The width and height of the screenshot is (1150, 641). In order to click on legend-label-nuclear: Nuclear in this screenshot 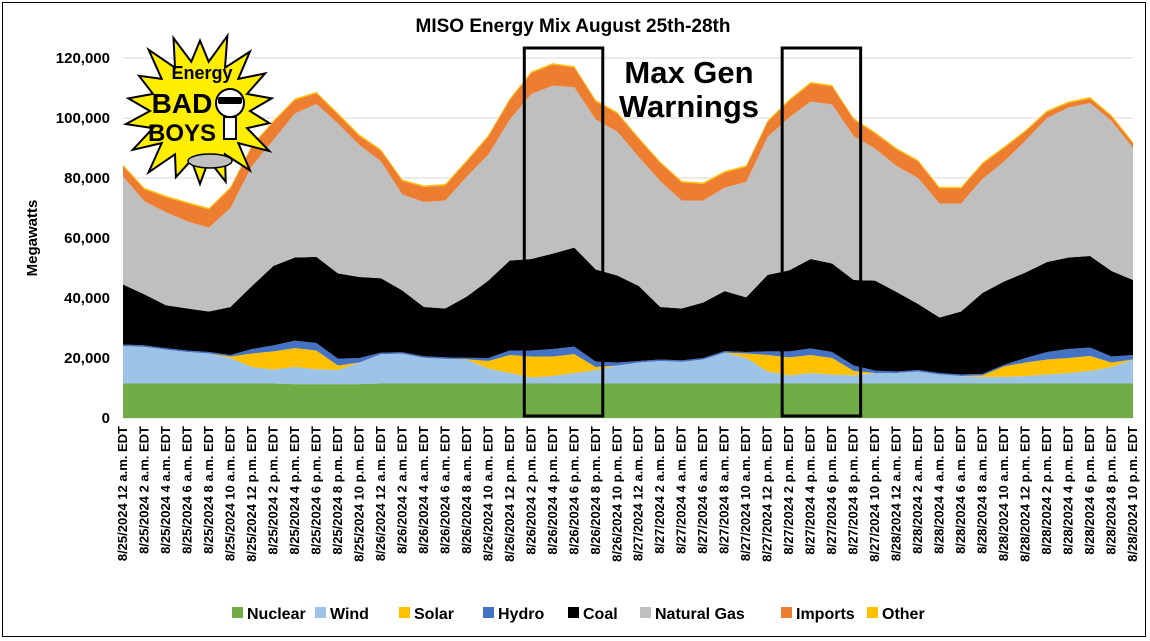, I will do `click(276, 614)`.